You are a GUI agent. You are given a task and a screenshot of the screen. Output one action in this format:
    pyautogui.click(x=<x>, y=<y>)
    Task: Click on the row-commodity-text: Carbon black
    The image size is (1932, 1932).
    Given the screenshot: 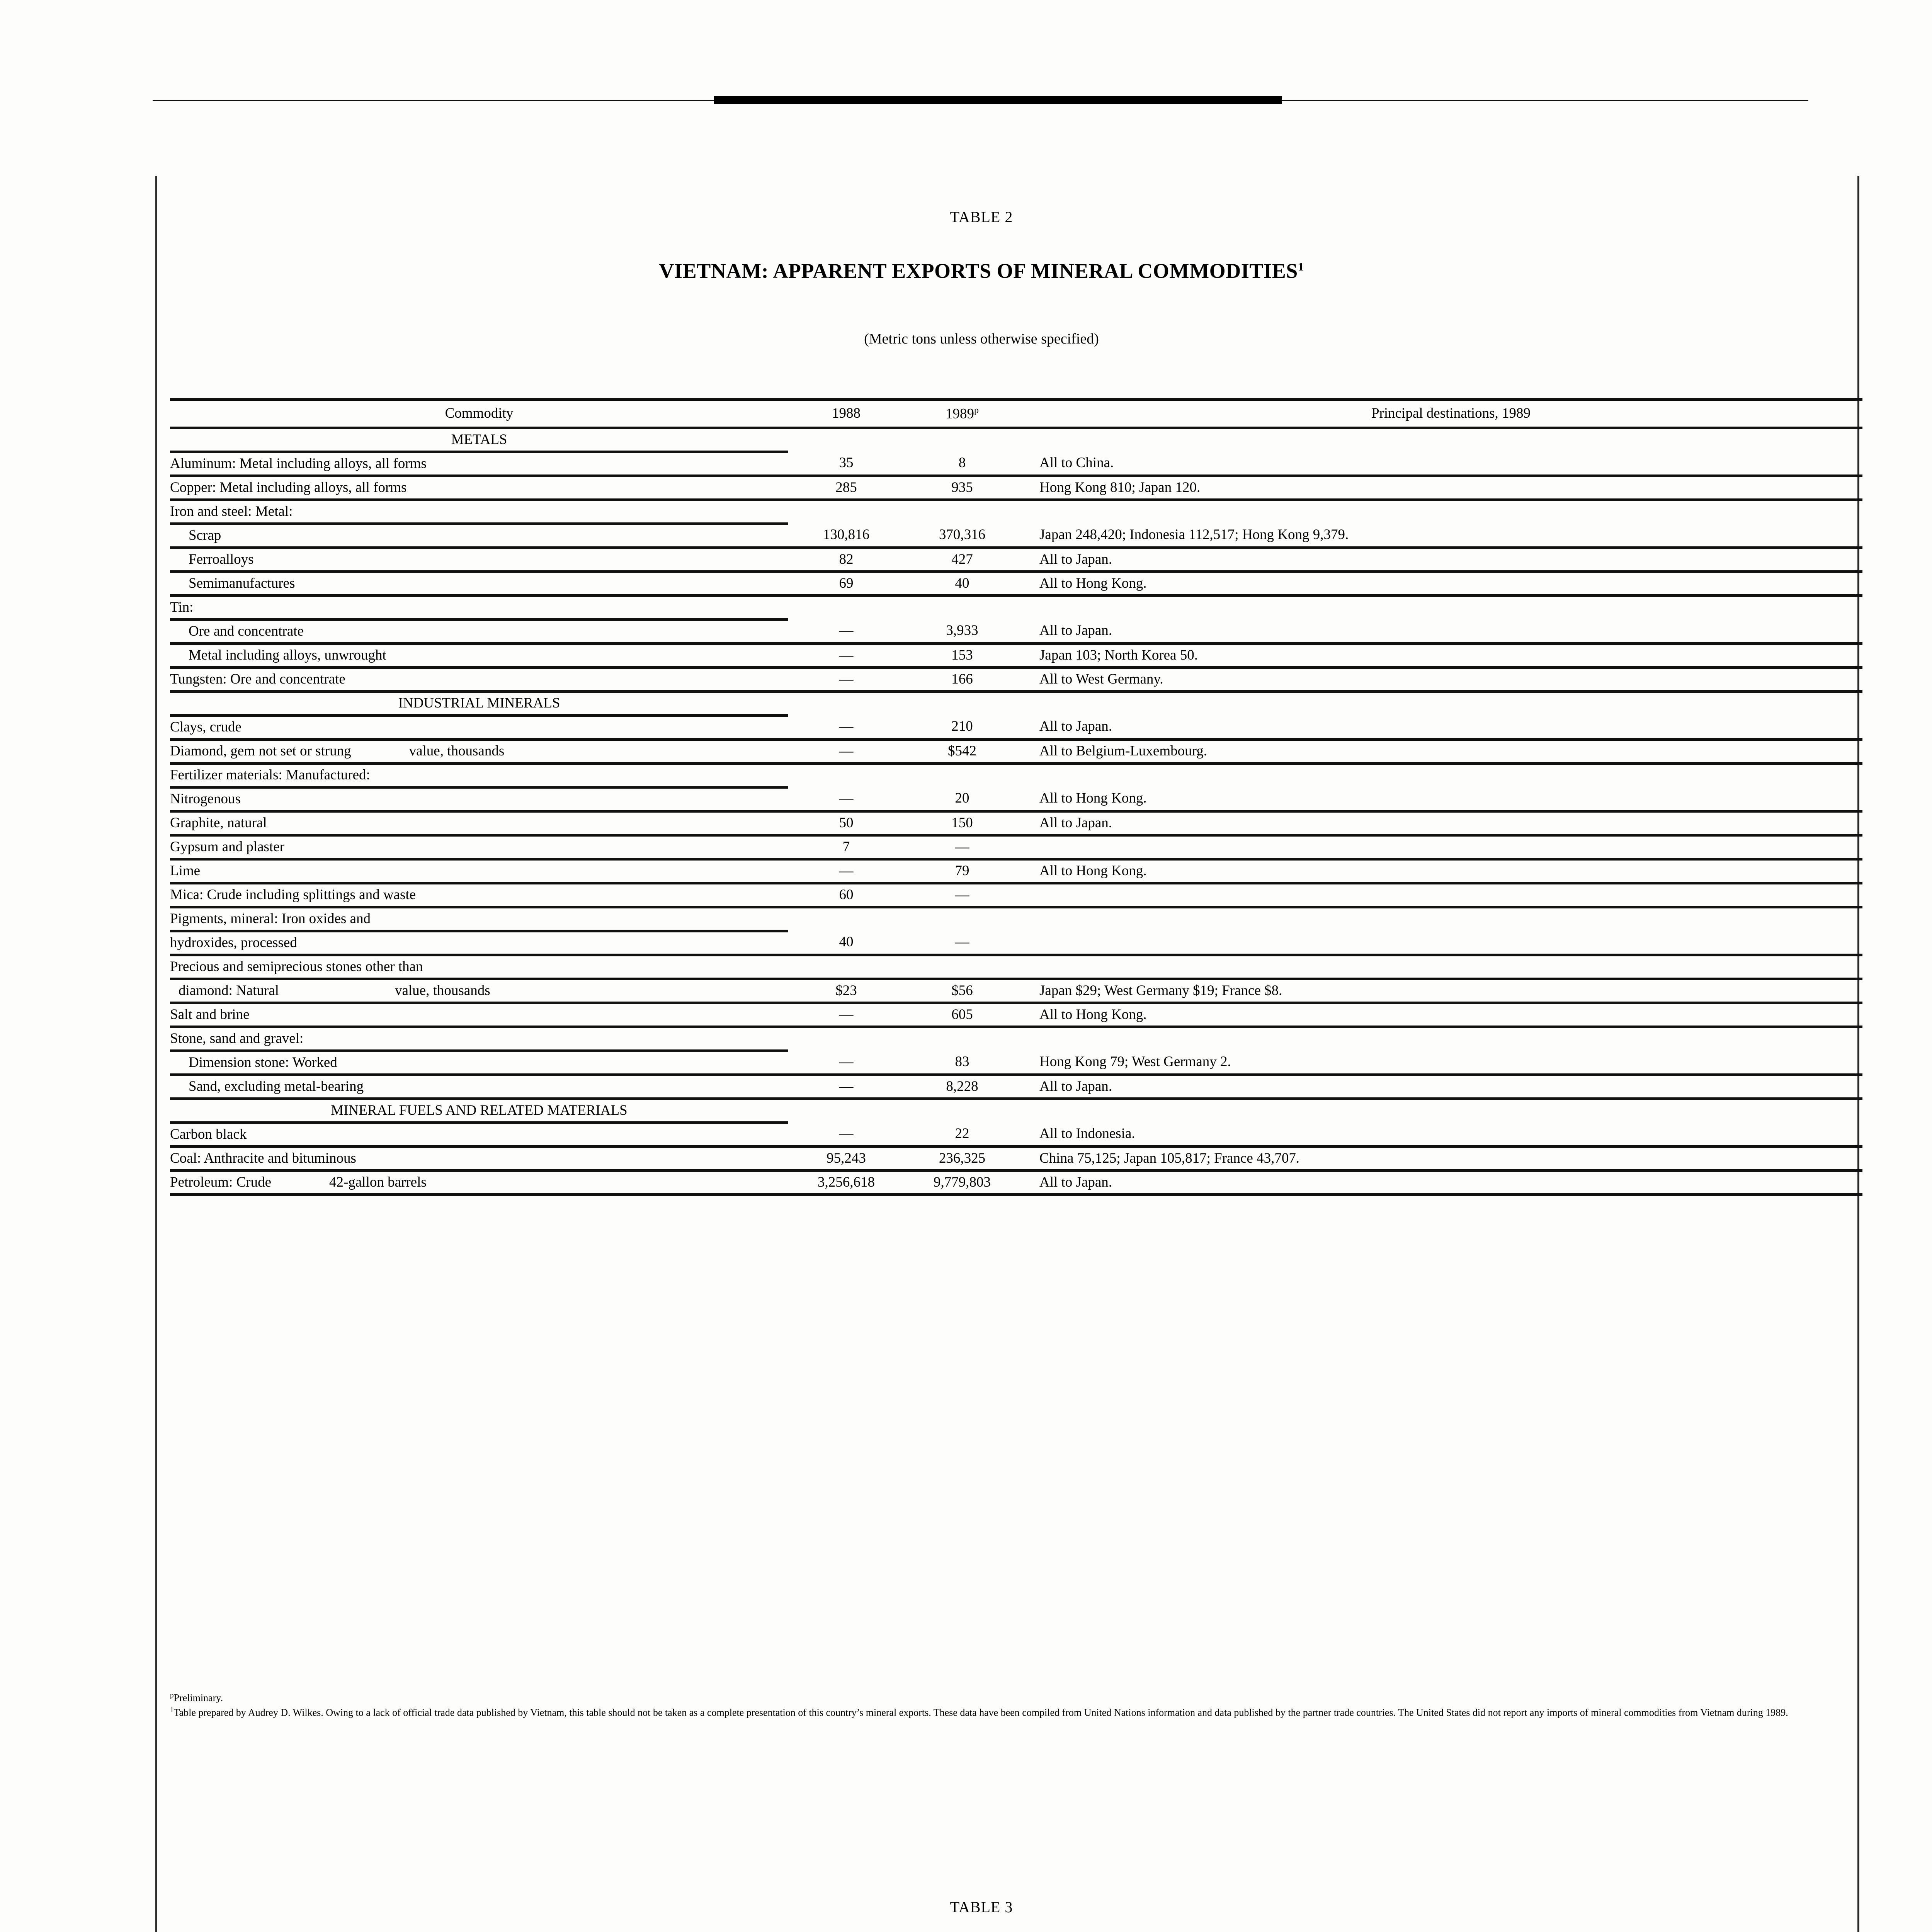 What is the action you would take?
    pyautogui.click(x=209, y=1134)
    